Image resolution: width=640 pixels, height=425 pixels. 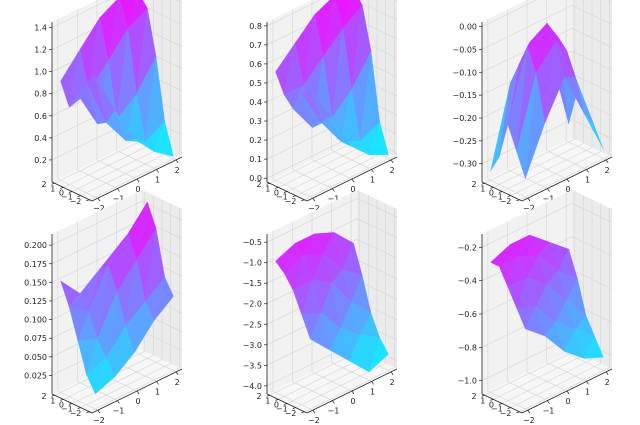 I want to click on z-tick-label: 0.7, so click(x=255, y=45).